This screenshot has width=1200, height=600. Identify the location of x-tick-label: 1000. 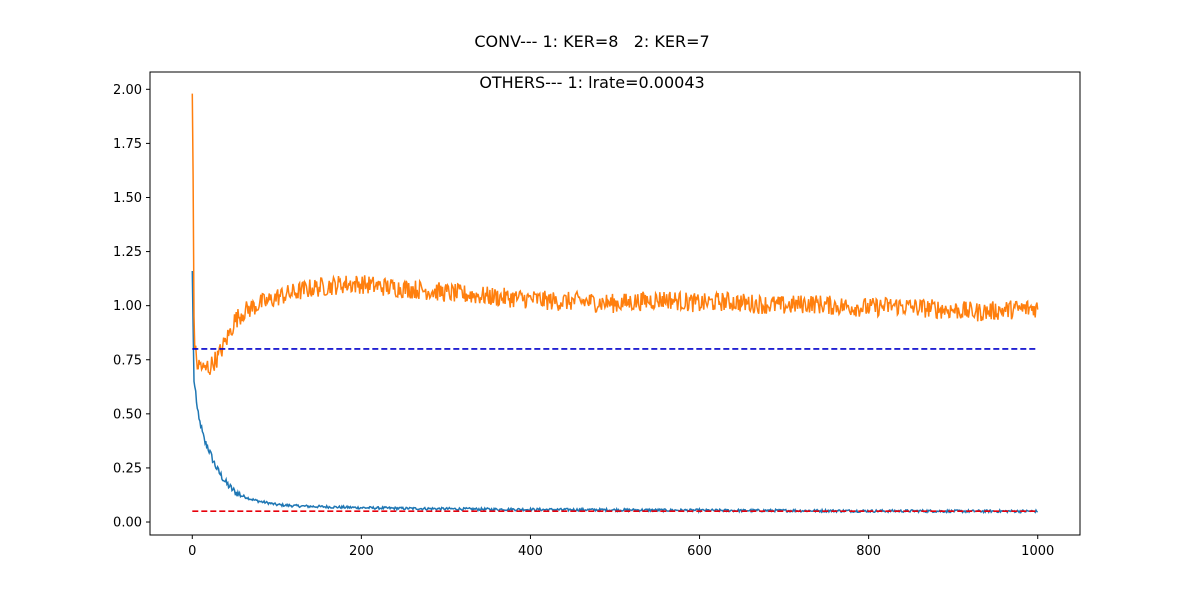
(1037, 551).